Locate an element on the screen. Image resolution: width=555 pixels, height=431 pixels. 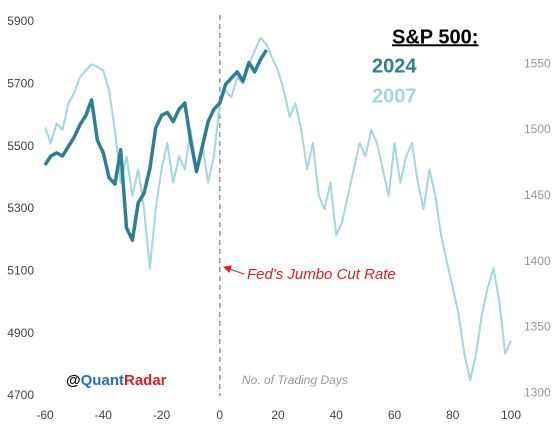
x-tick-label: -20 is located at coordinates (162, 415).